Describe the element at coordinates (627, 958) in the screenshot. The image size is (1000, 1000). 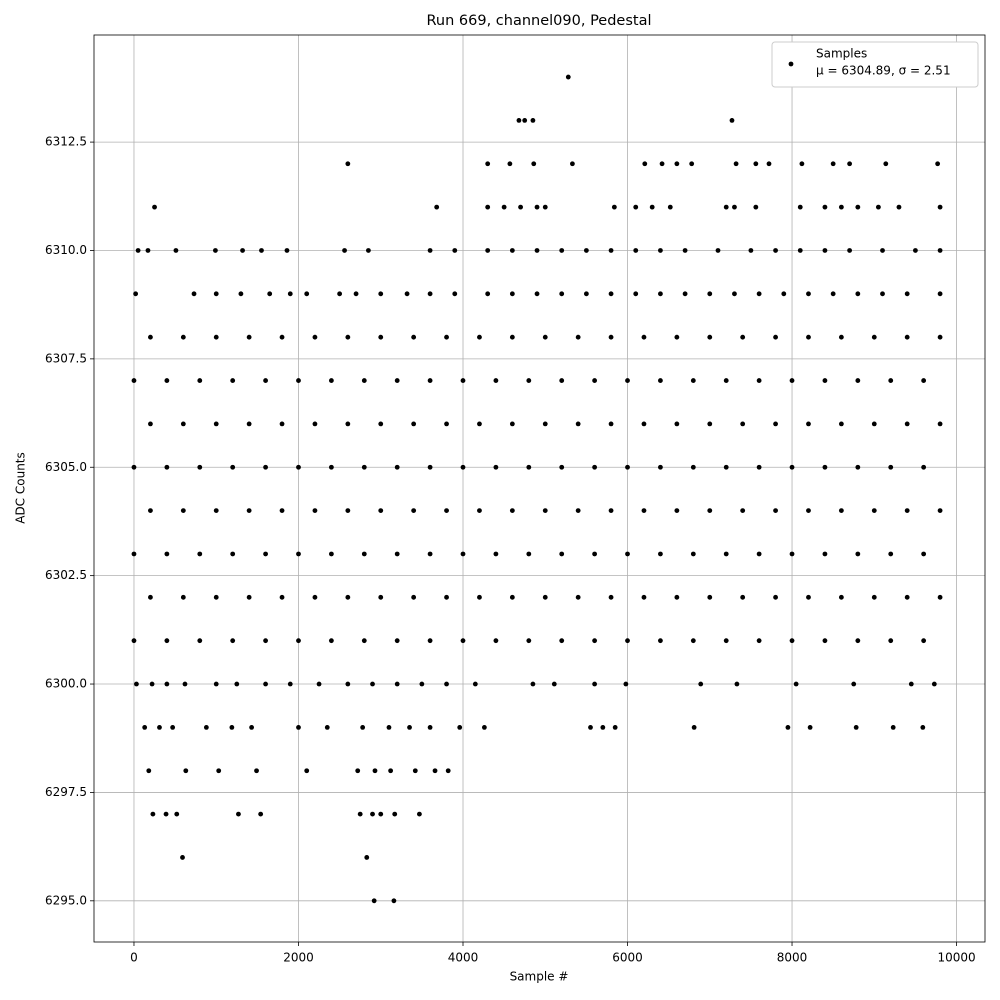
I see `x-tick-label: 6000` at that location.